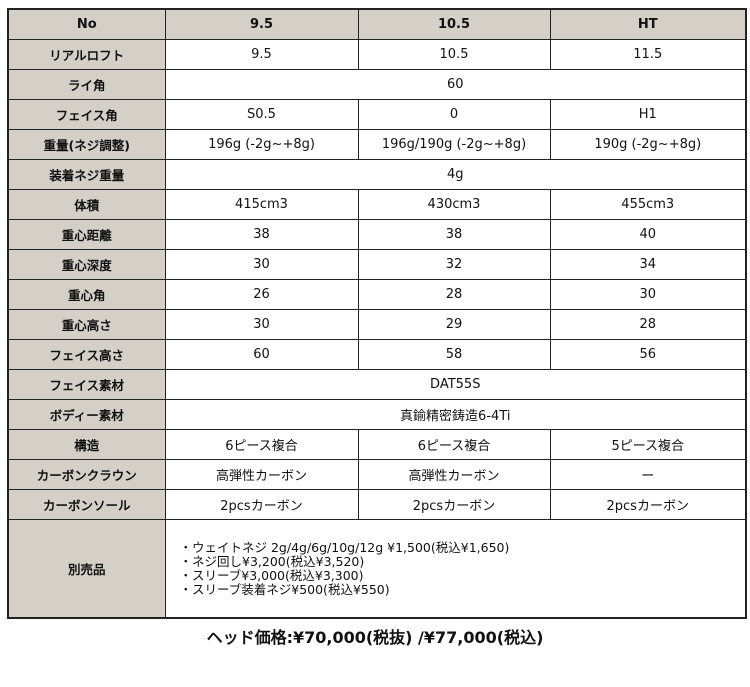 This screenshot has height=687, width=750. I want to click on table-row: カーボンソール 2pcsカーボン 2pcsカーボン 2pcsカーボン, so click(377, 504).